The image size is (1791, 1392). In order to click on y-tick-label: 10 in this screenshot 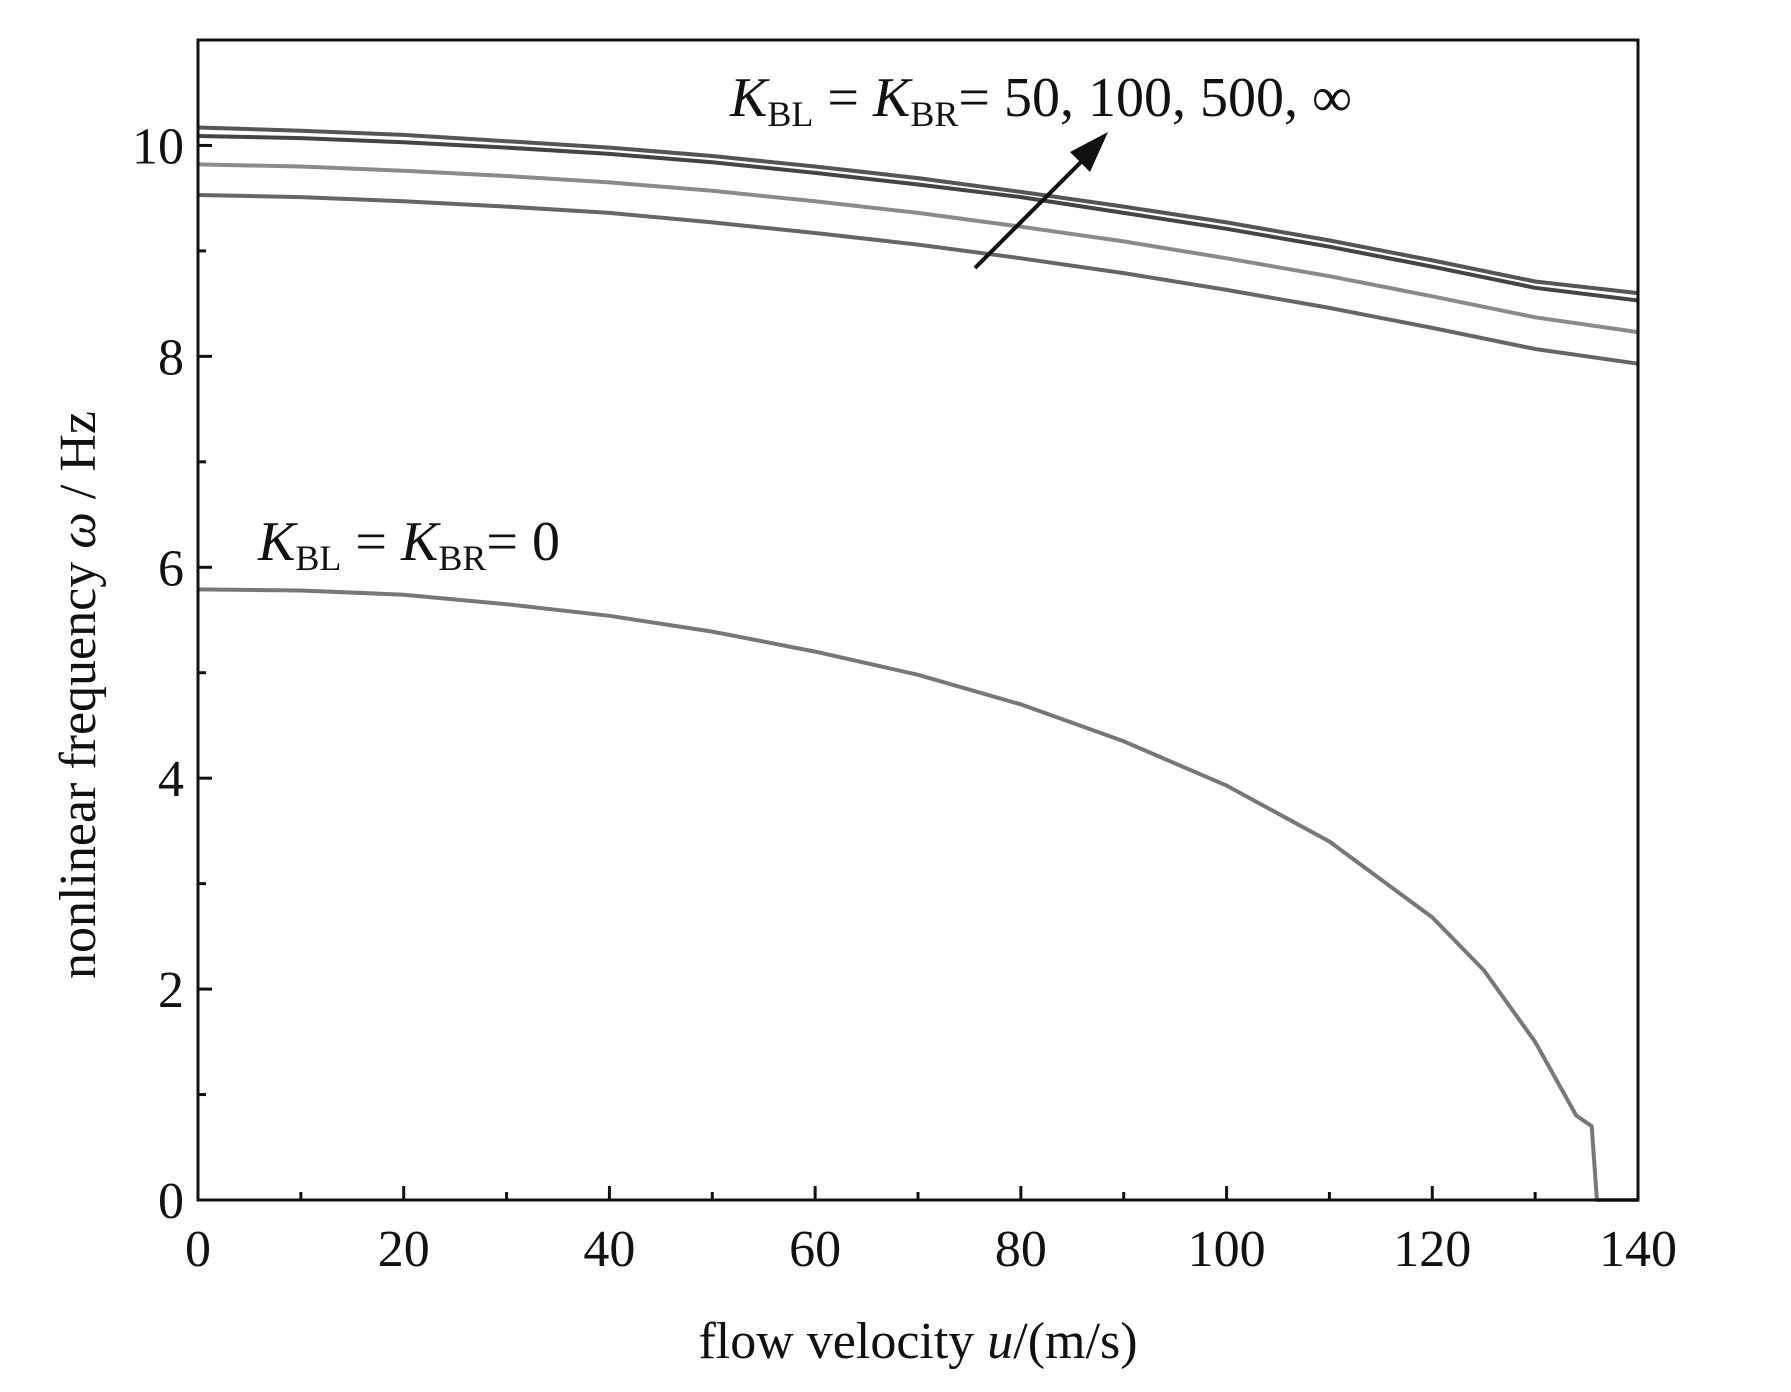, I will do `click(158, 146)`.